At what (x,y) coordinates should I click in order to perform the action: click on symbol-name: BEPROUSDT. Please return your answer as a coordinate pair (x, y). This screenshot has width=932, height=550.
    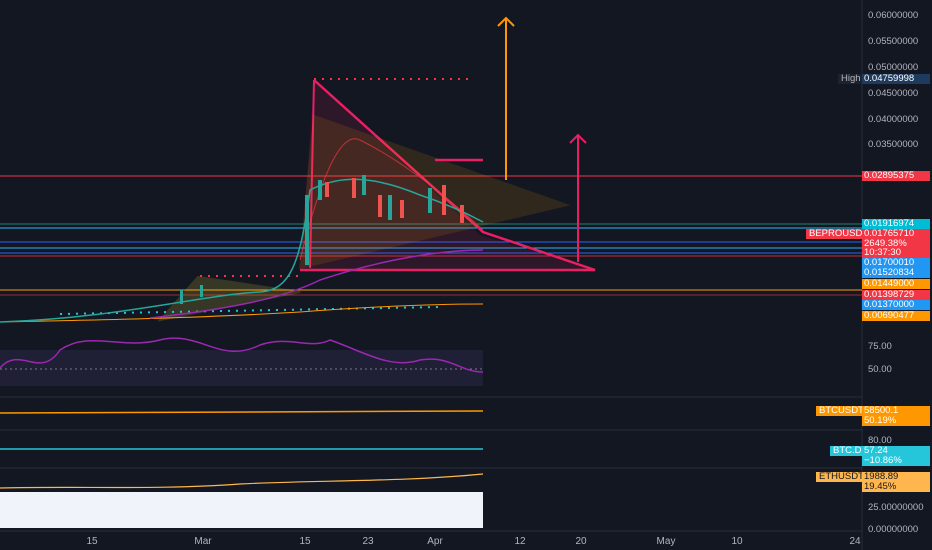
    Looking at the image, I should click on (839, 234).